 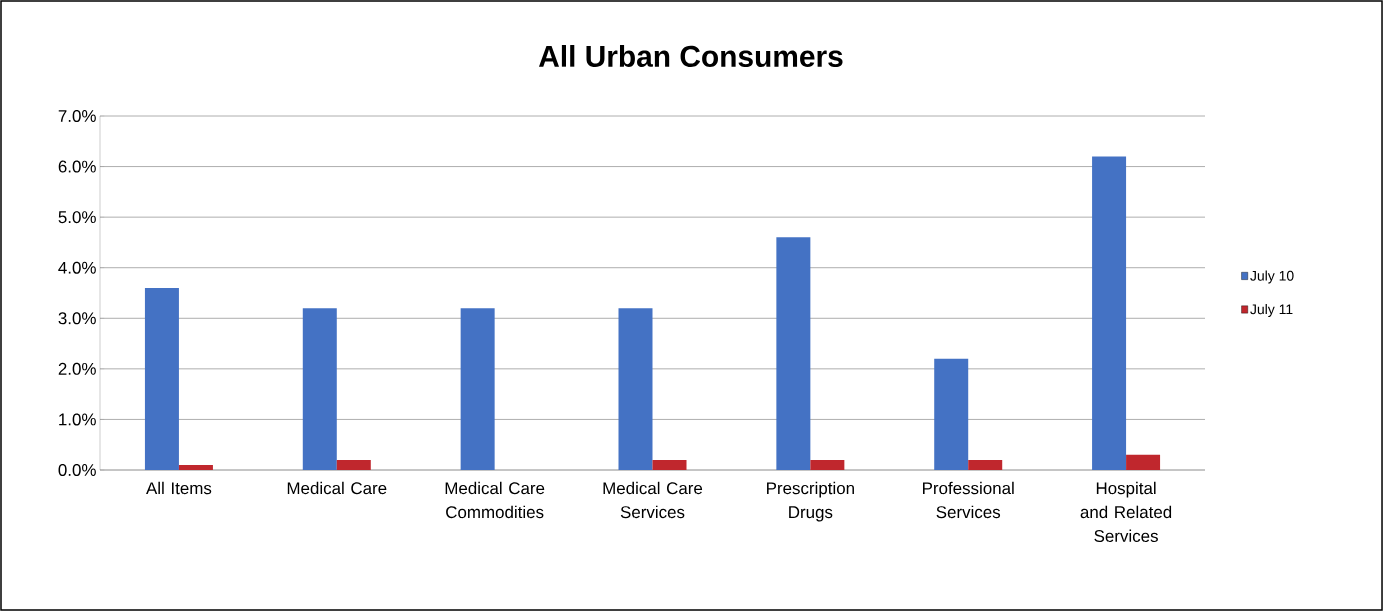 What do you see at coordinates (77, 217) in the screenshot?
I see `y-tick-label: 5.0%` at bounding box center [77, 217].